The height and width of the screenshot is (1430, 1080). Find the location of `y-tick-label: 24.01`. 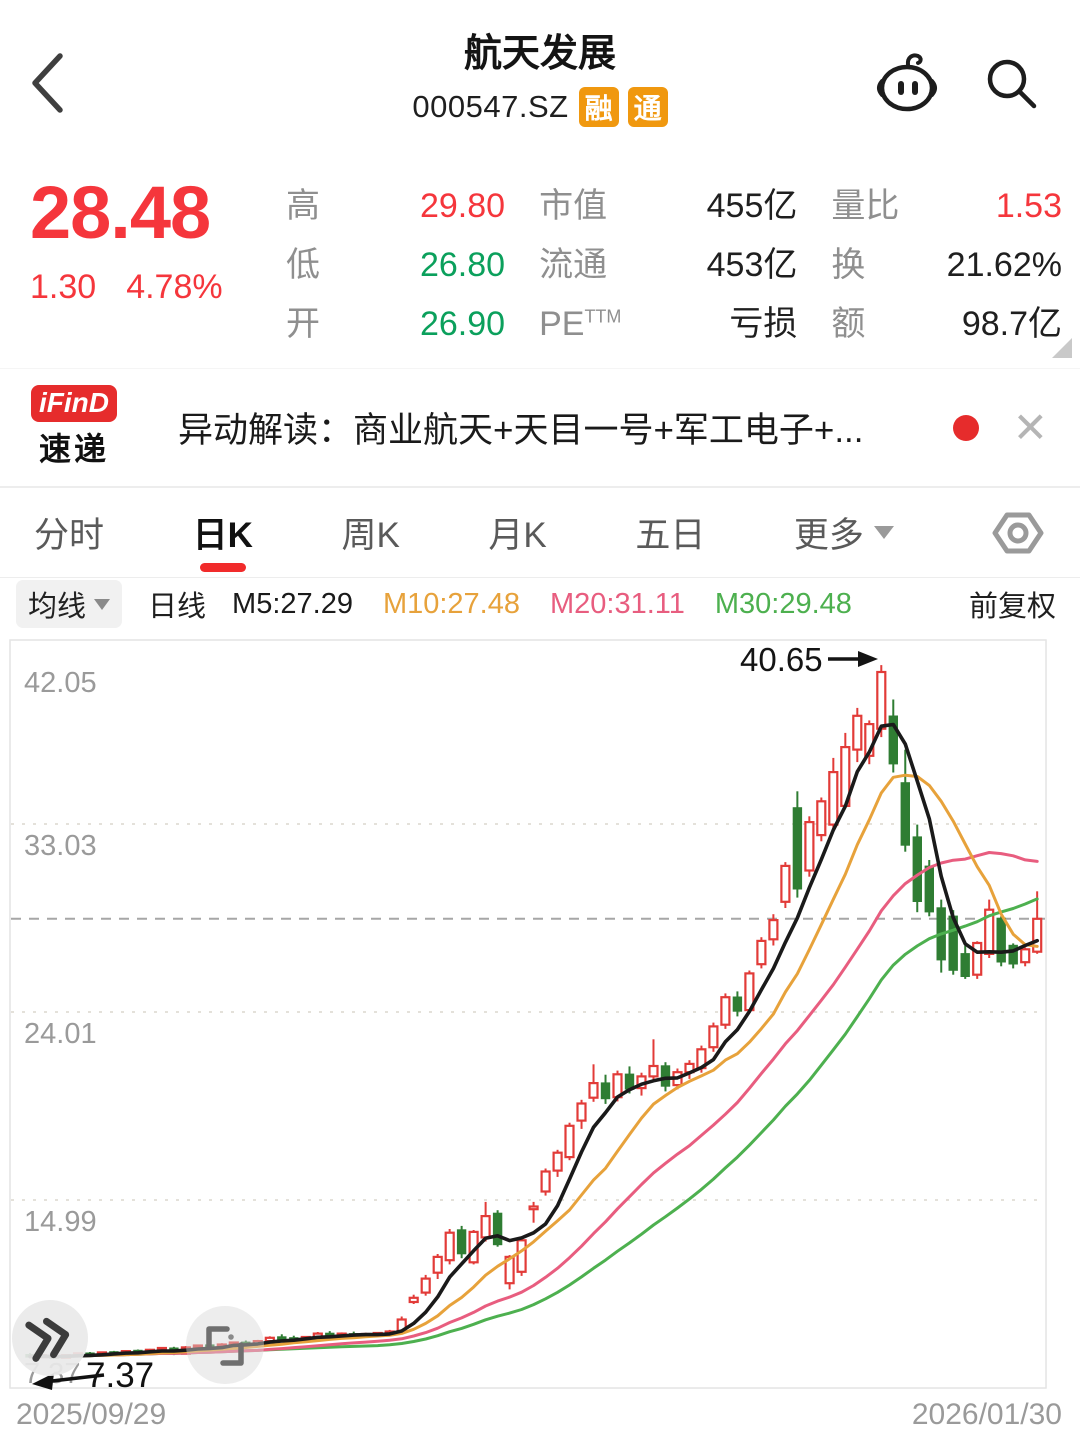

y-tick-label: 24.01 is located at coordinates (60, 1034).